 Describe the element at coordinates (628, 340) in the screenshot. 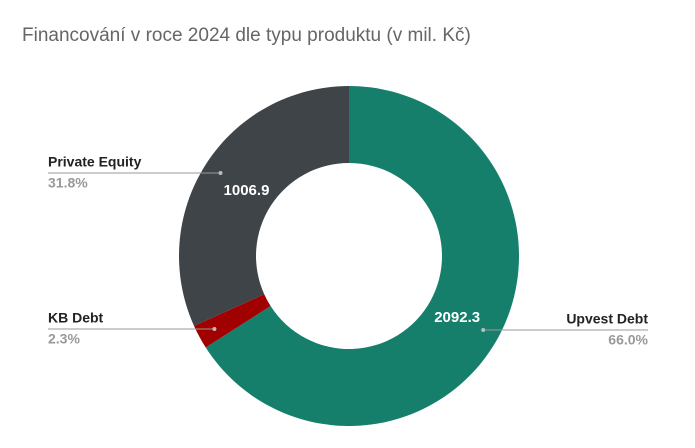

I see `percent-label: 66.0%` at that location.